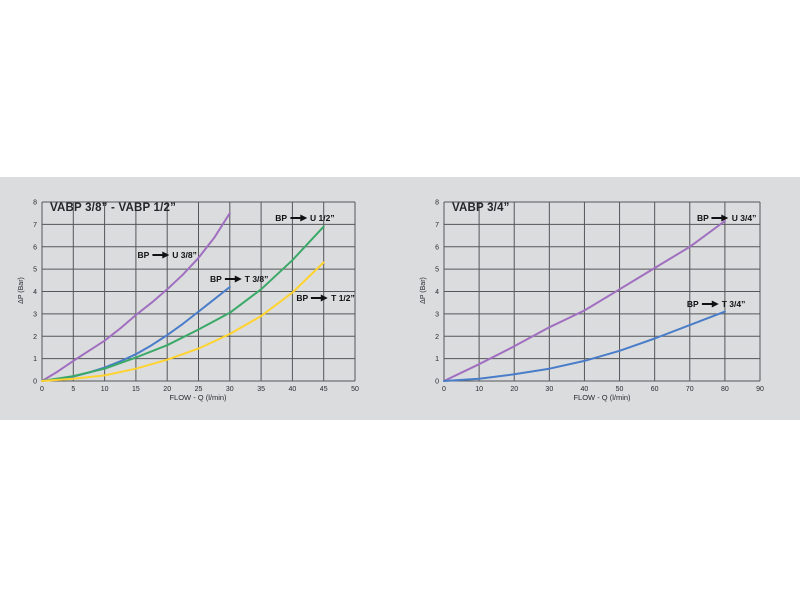 The height and width of the screenshot is (600, 800). I want to click on curve-label: BP U 1/2”, so click(304, 218).